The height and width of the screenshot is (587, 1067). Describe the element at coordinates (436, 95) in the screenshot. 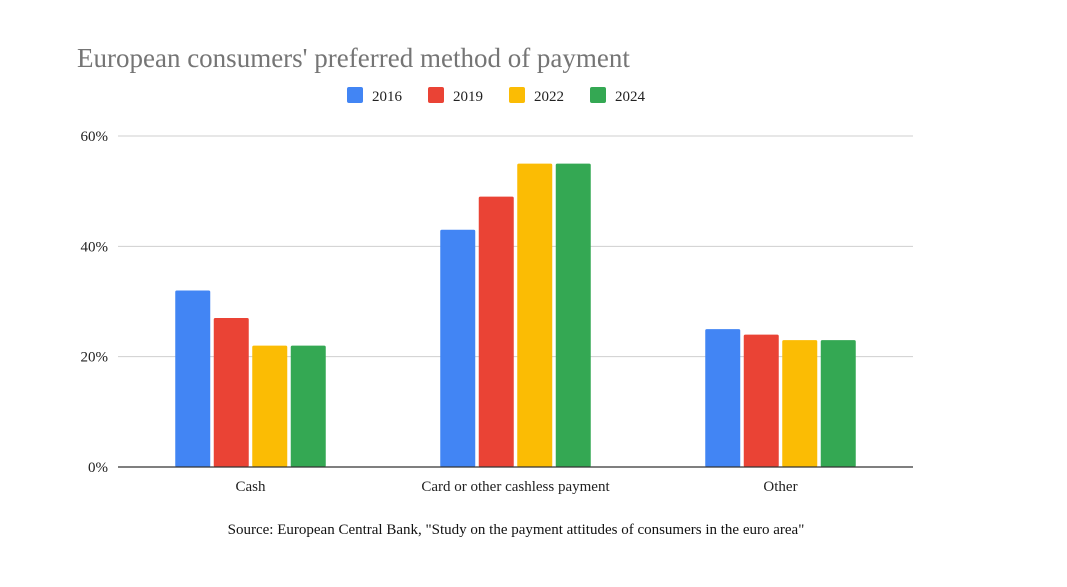

I see `legend-swatch-2019` at that location.